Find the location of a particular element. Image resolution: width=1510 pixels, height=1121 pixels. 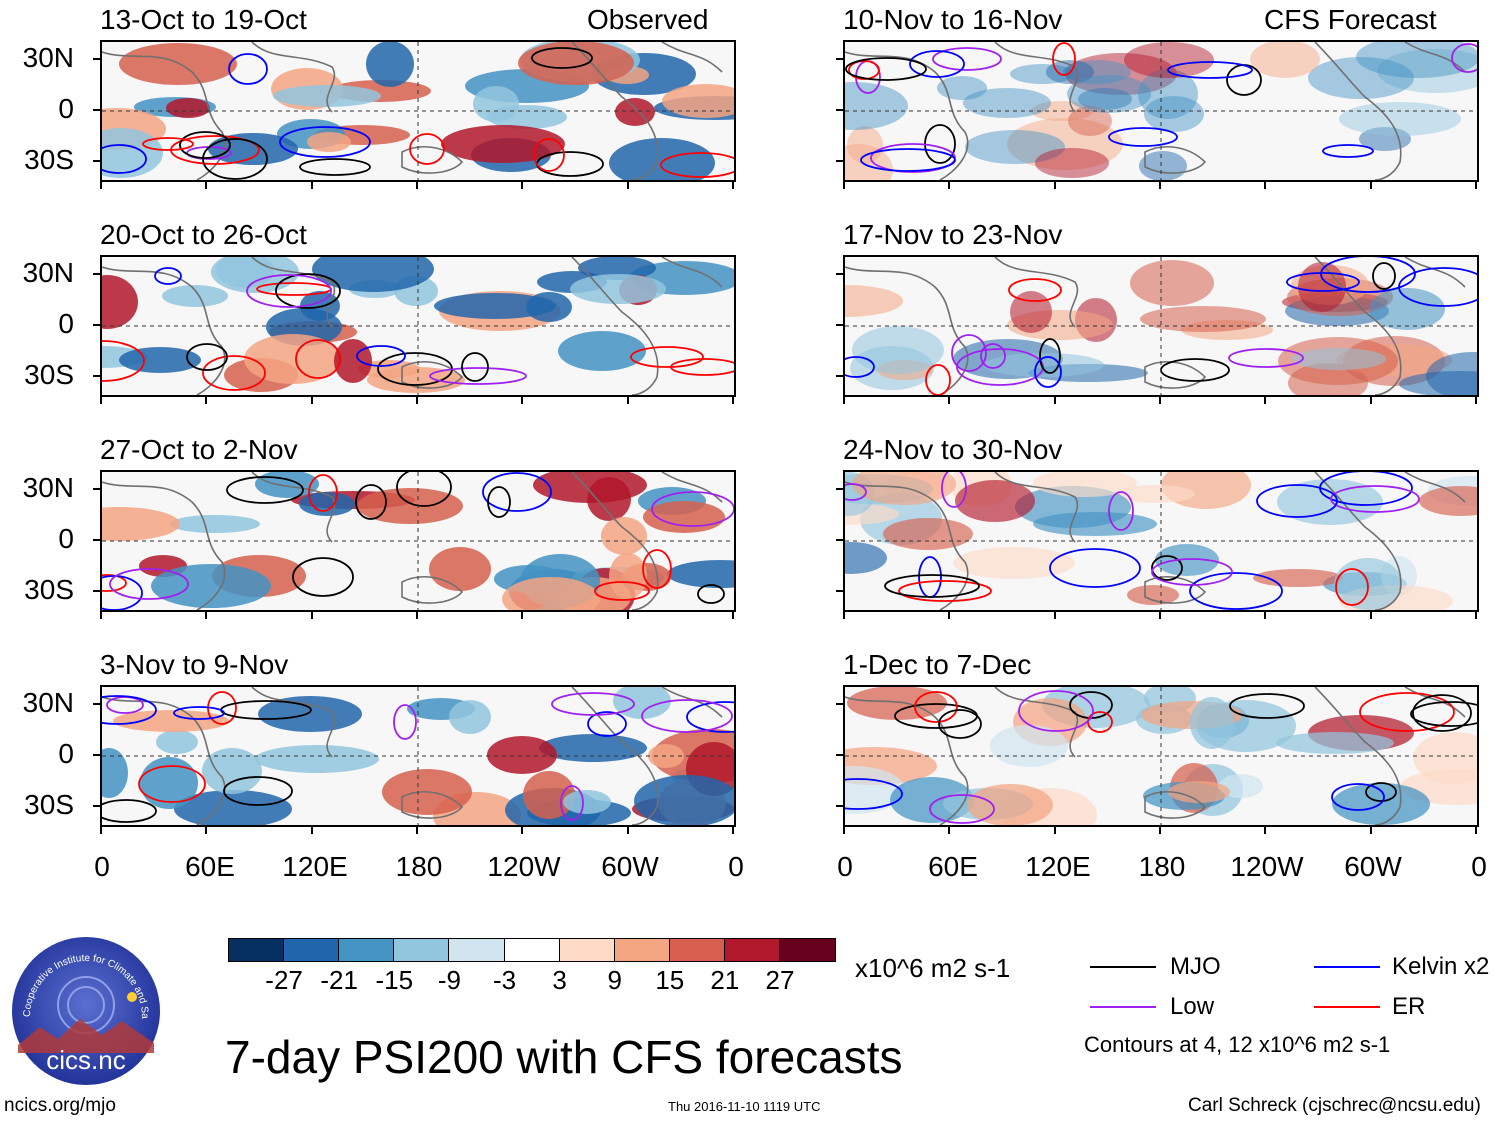

colorbar-swatch is located at coordinates (532, 950).